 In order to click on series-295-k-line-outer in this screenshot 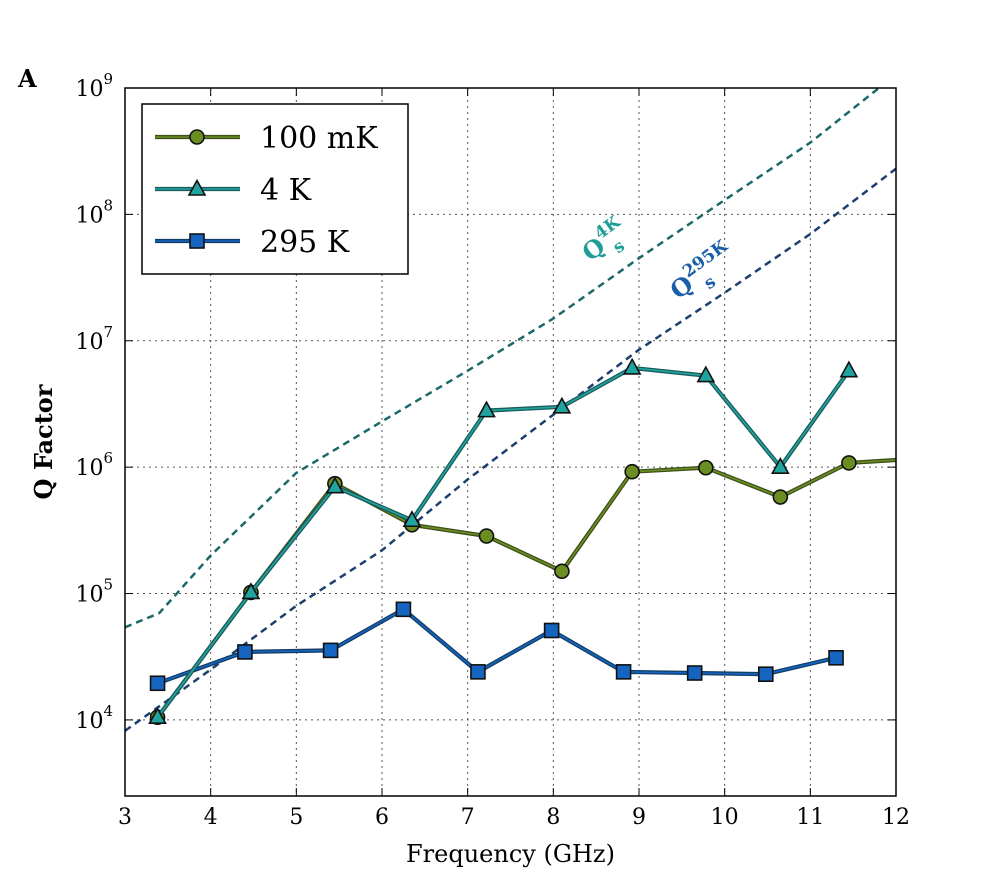, I will do `click(496, 646)`.